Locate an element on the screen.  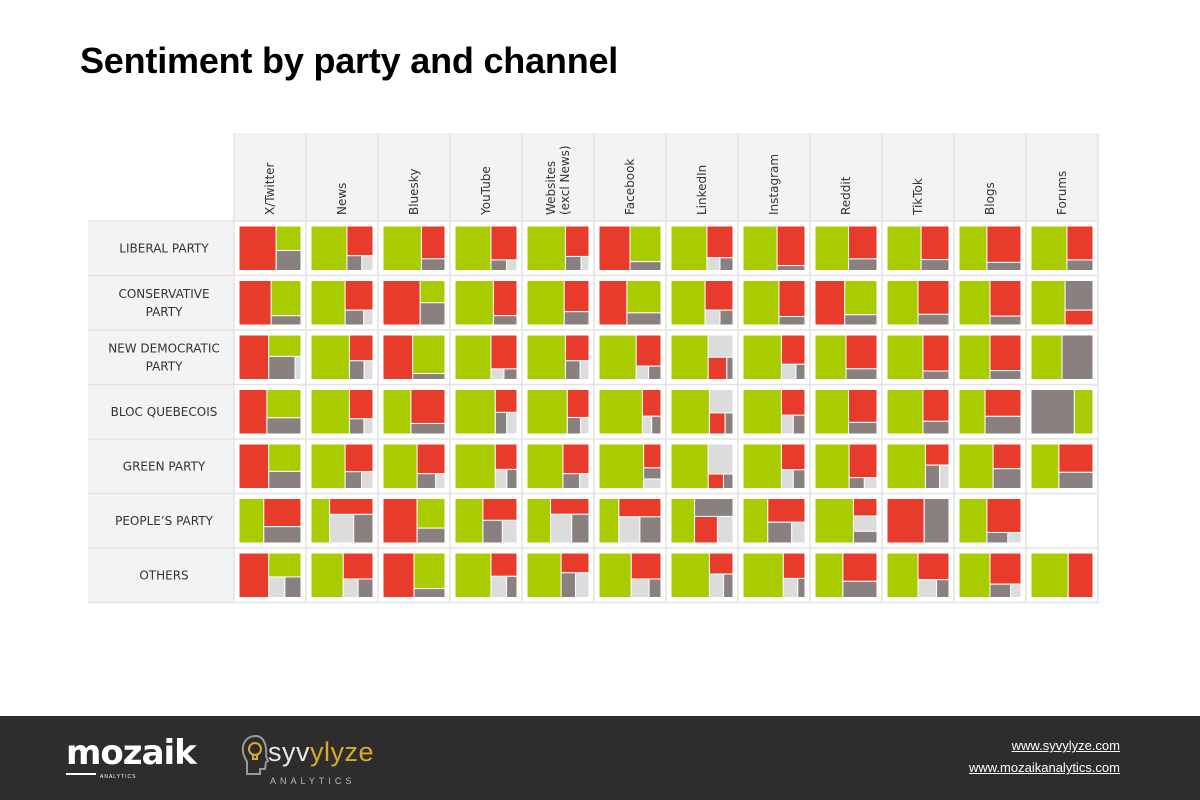
row-header-background is located at coordinates (161, 412).